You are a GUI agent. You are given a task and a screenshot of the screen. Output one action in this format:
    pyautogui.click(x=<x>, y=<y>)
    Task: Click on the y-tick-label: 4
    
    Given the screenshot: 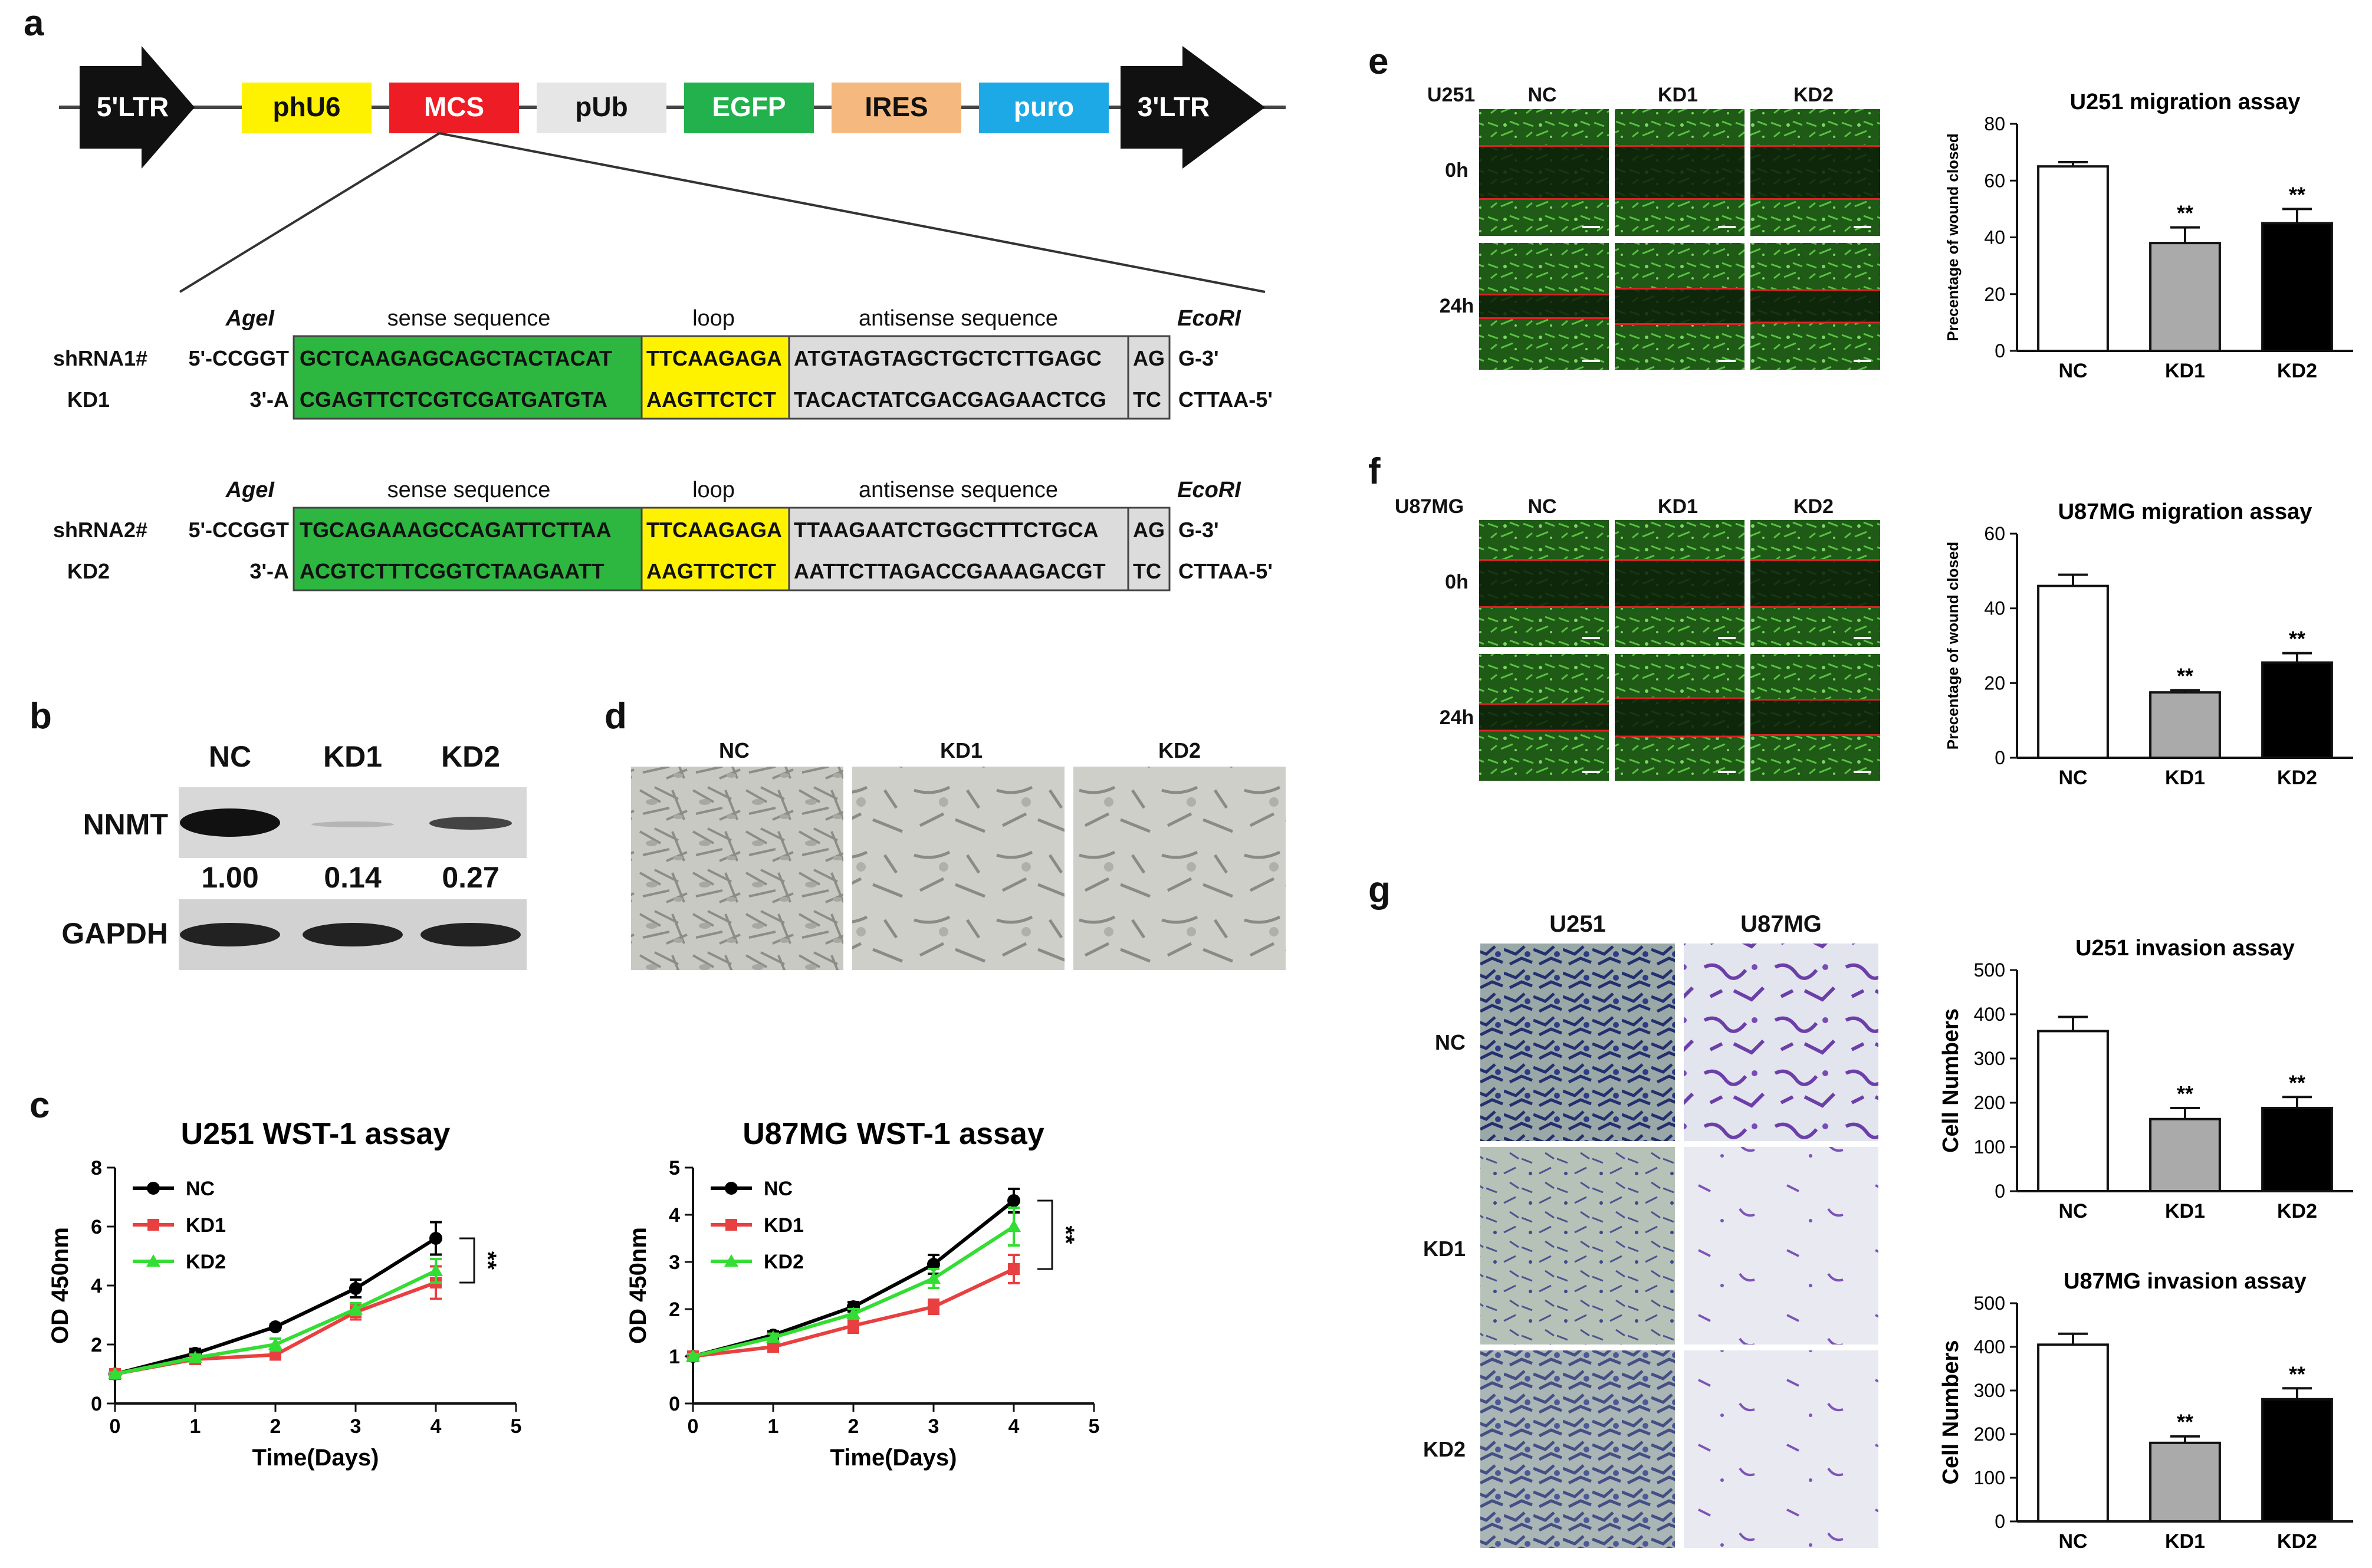 What is the action you would take?
    pyautogui.click(x=674, y=1215)
    